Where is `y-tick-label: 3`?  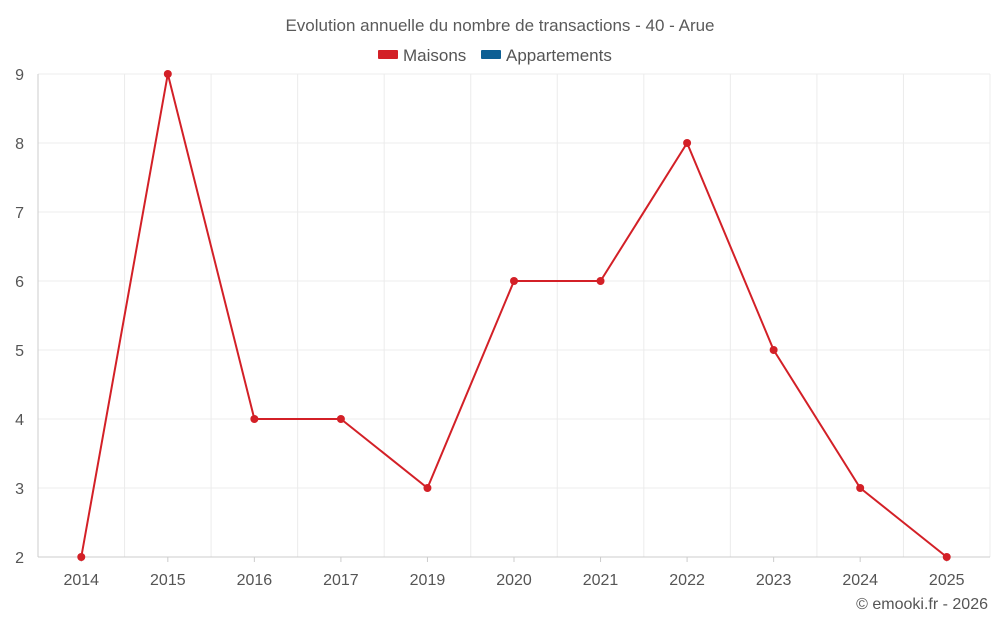
y-tick-label: 3 is located at coordinates (19, 489).